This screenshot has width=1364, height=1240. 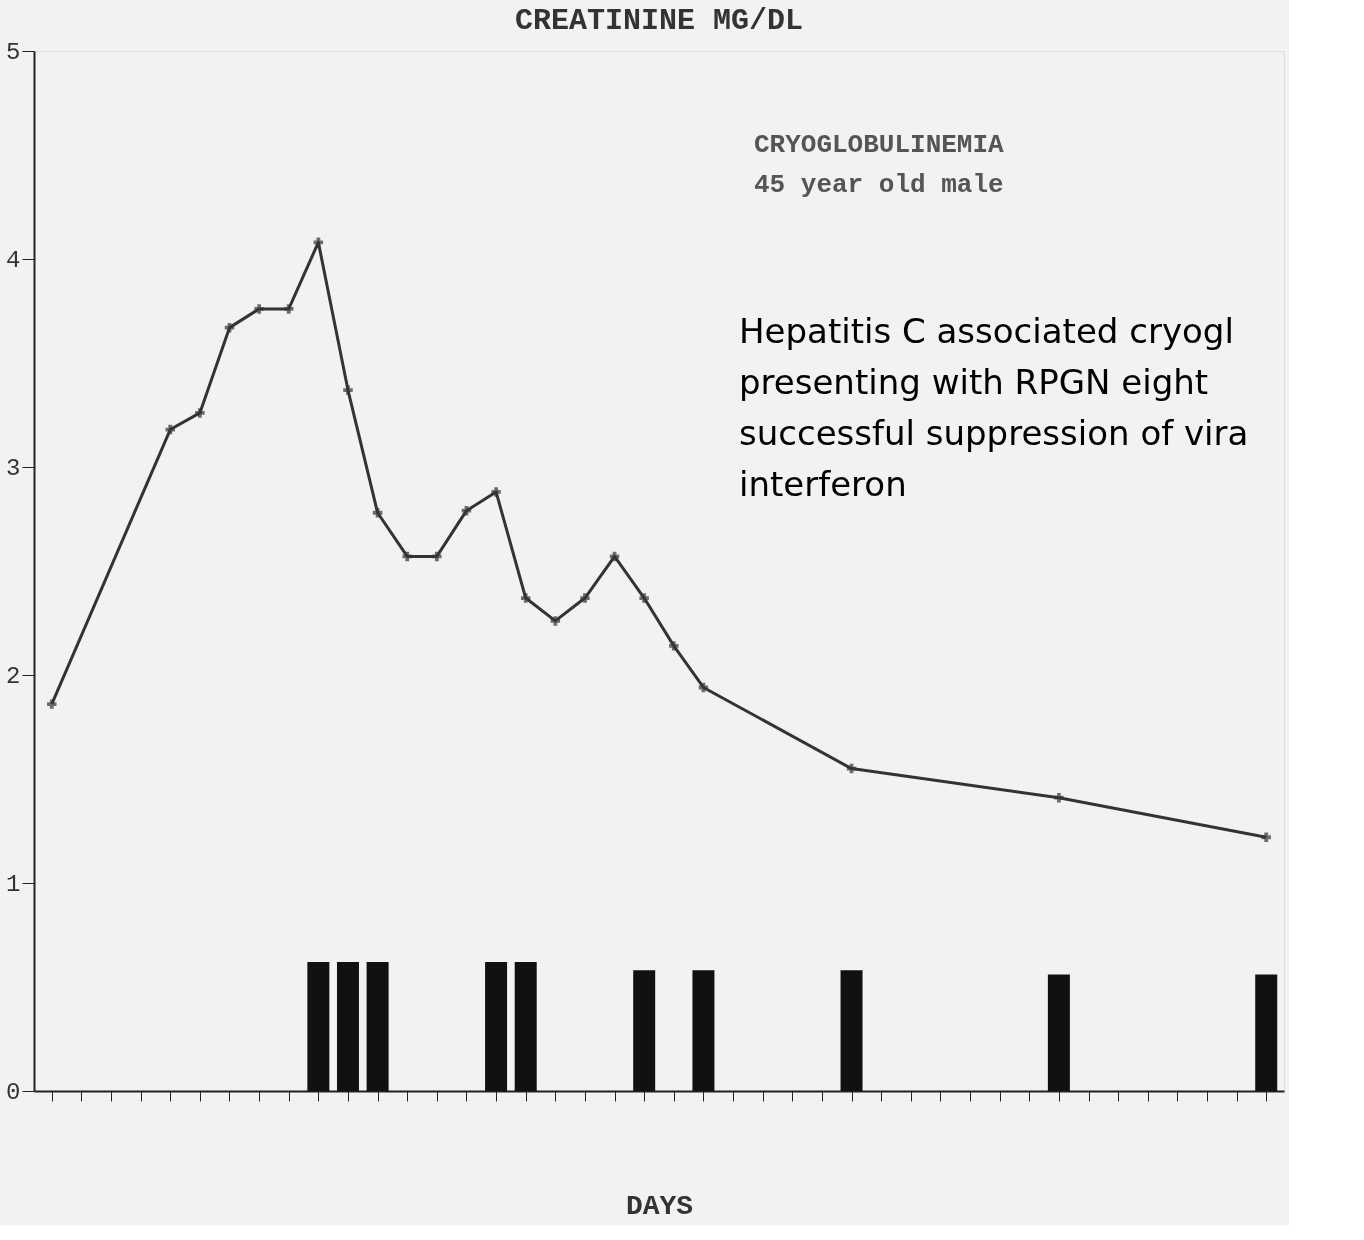 What do you see at coordinates (659, 1206) in the screenshot?
I see `x-axis-title: DAYS` at bounding box center [659, 1206].